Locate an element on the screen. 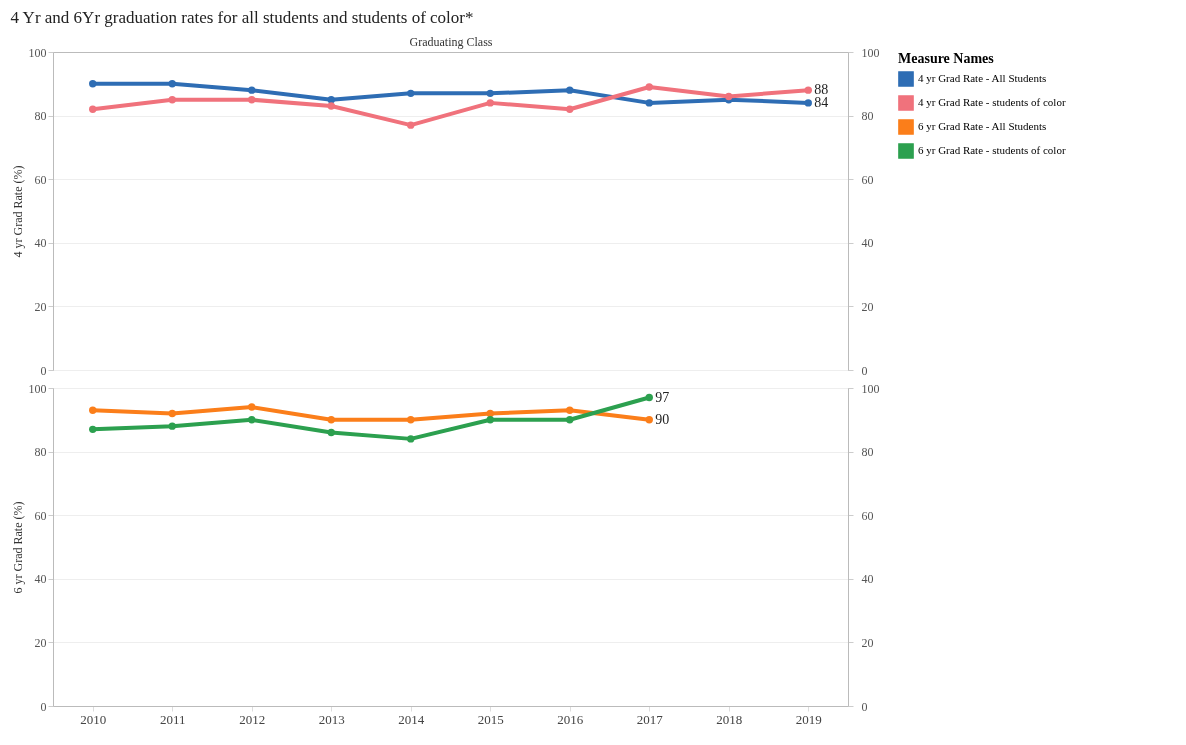 This screenshot has width=1186, height=745. x-tick-label: 2010 is located at coordinates (93, 719).